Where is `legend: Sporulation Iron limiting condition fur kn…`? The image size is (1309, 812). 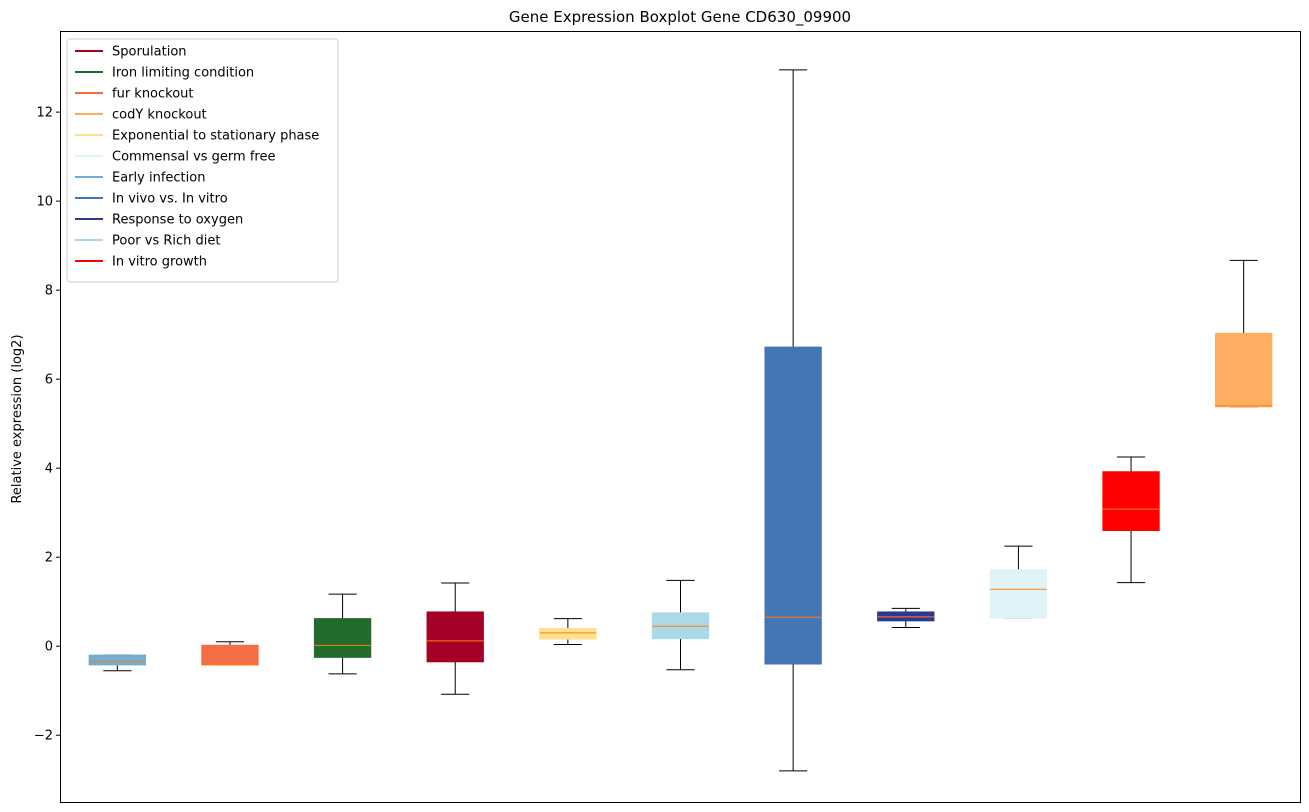 legend: Sporulation Iron limiting condition fur kn… is located at coordinates (202, 160).